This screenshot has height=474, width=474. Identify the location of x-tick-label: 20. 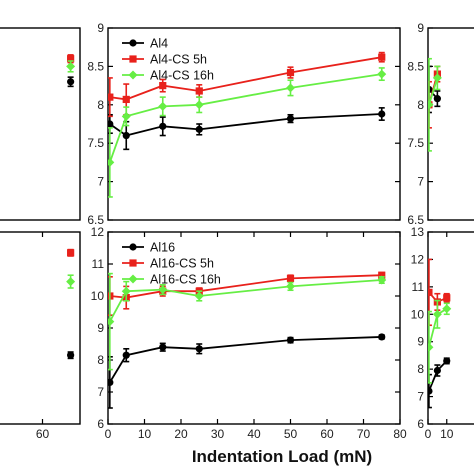
(181, 434).